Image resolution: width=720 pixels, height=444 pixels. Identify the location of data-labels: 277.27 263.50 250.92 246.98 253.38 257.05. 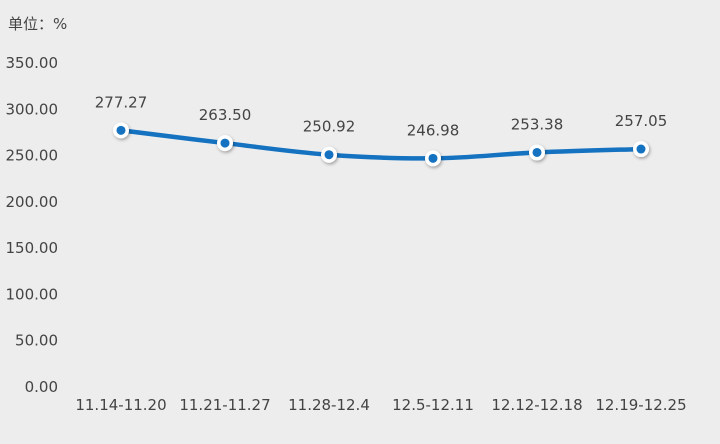
(381, 116).